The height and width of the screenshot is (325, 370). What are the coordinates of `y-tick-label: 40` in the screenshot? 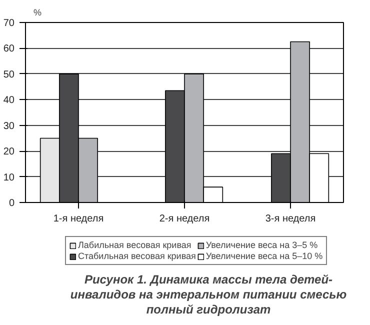 It's located at (9, 100).